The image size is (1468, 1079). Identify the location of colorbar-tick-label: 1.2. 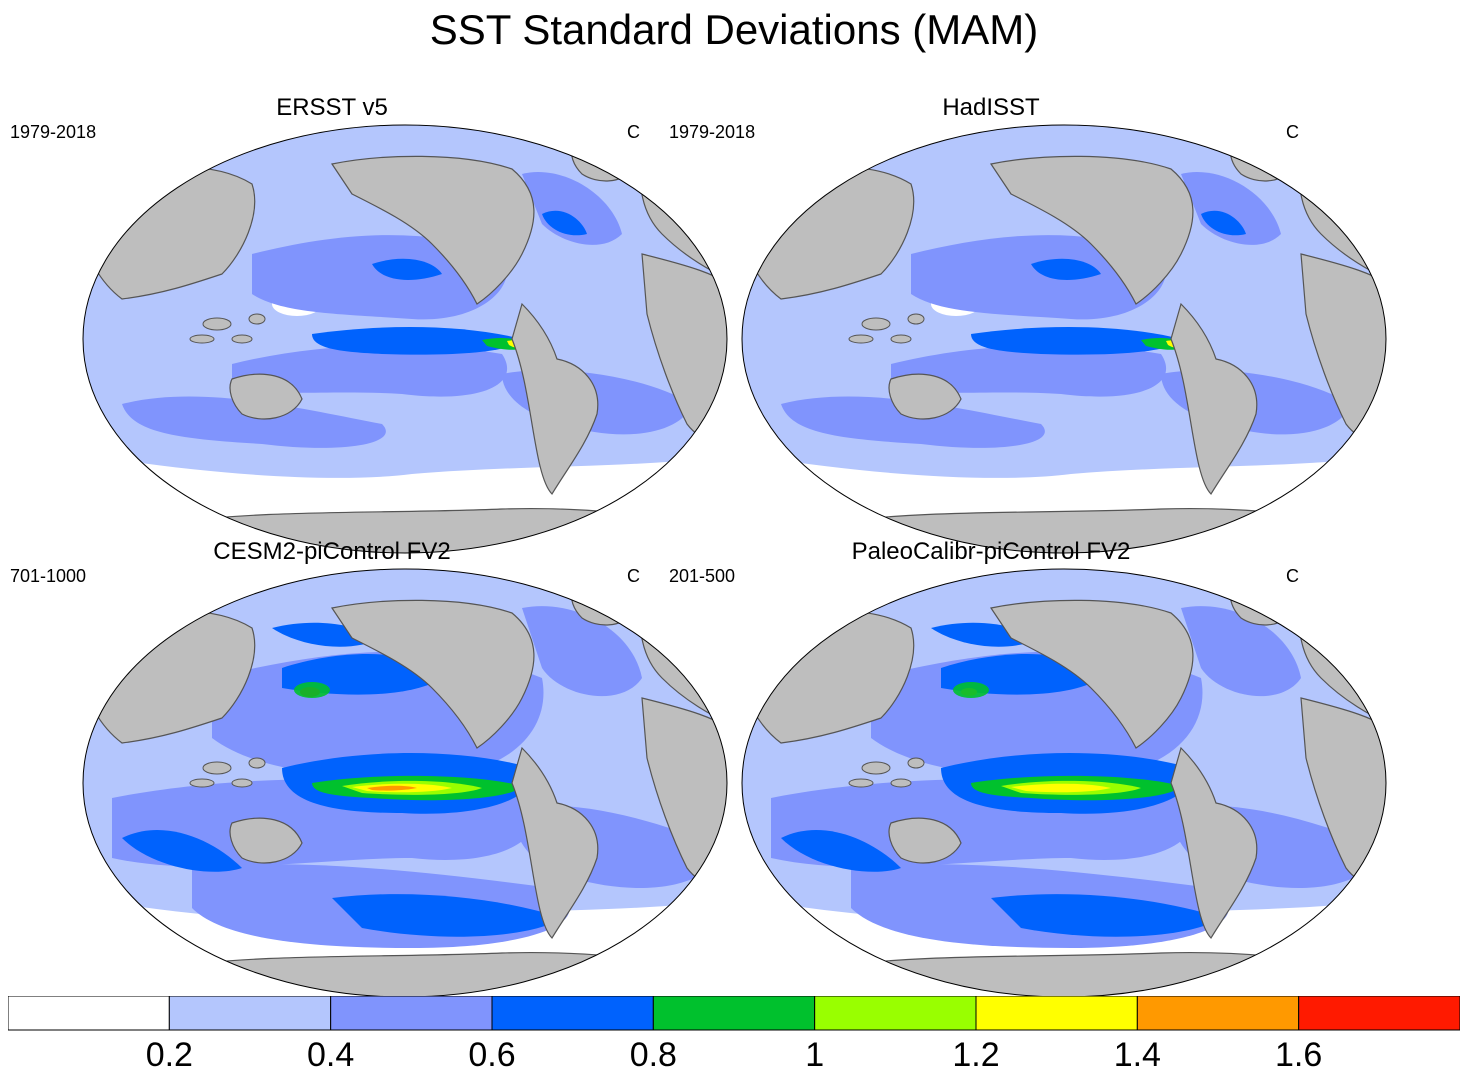
(976, 1055).